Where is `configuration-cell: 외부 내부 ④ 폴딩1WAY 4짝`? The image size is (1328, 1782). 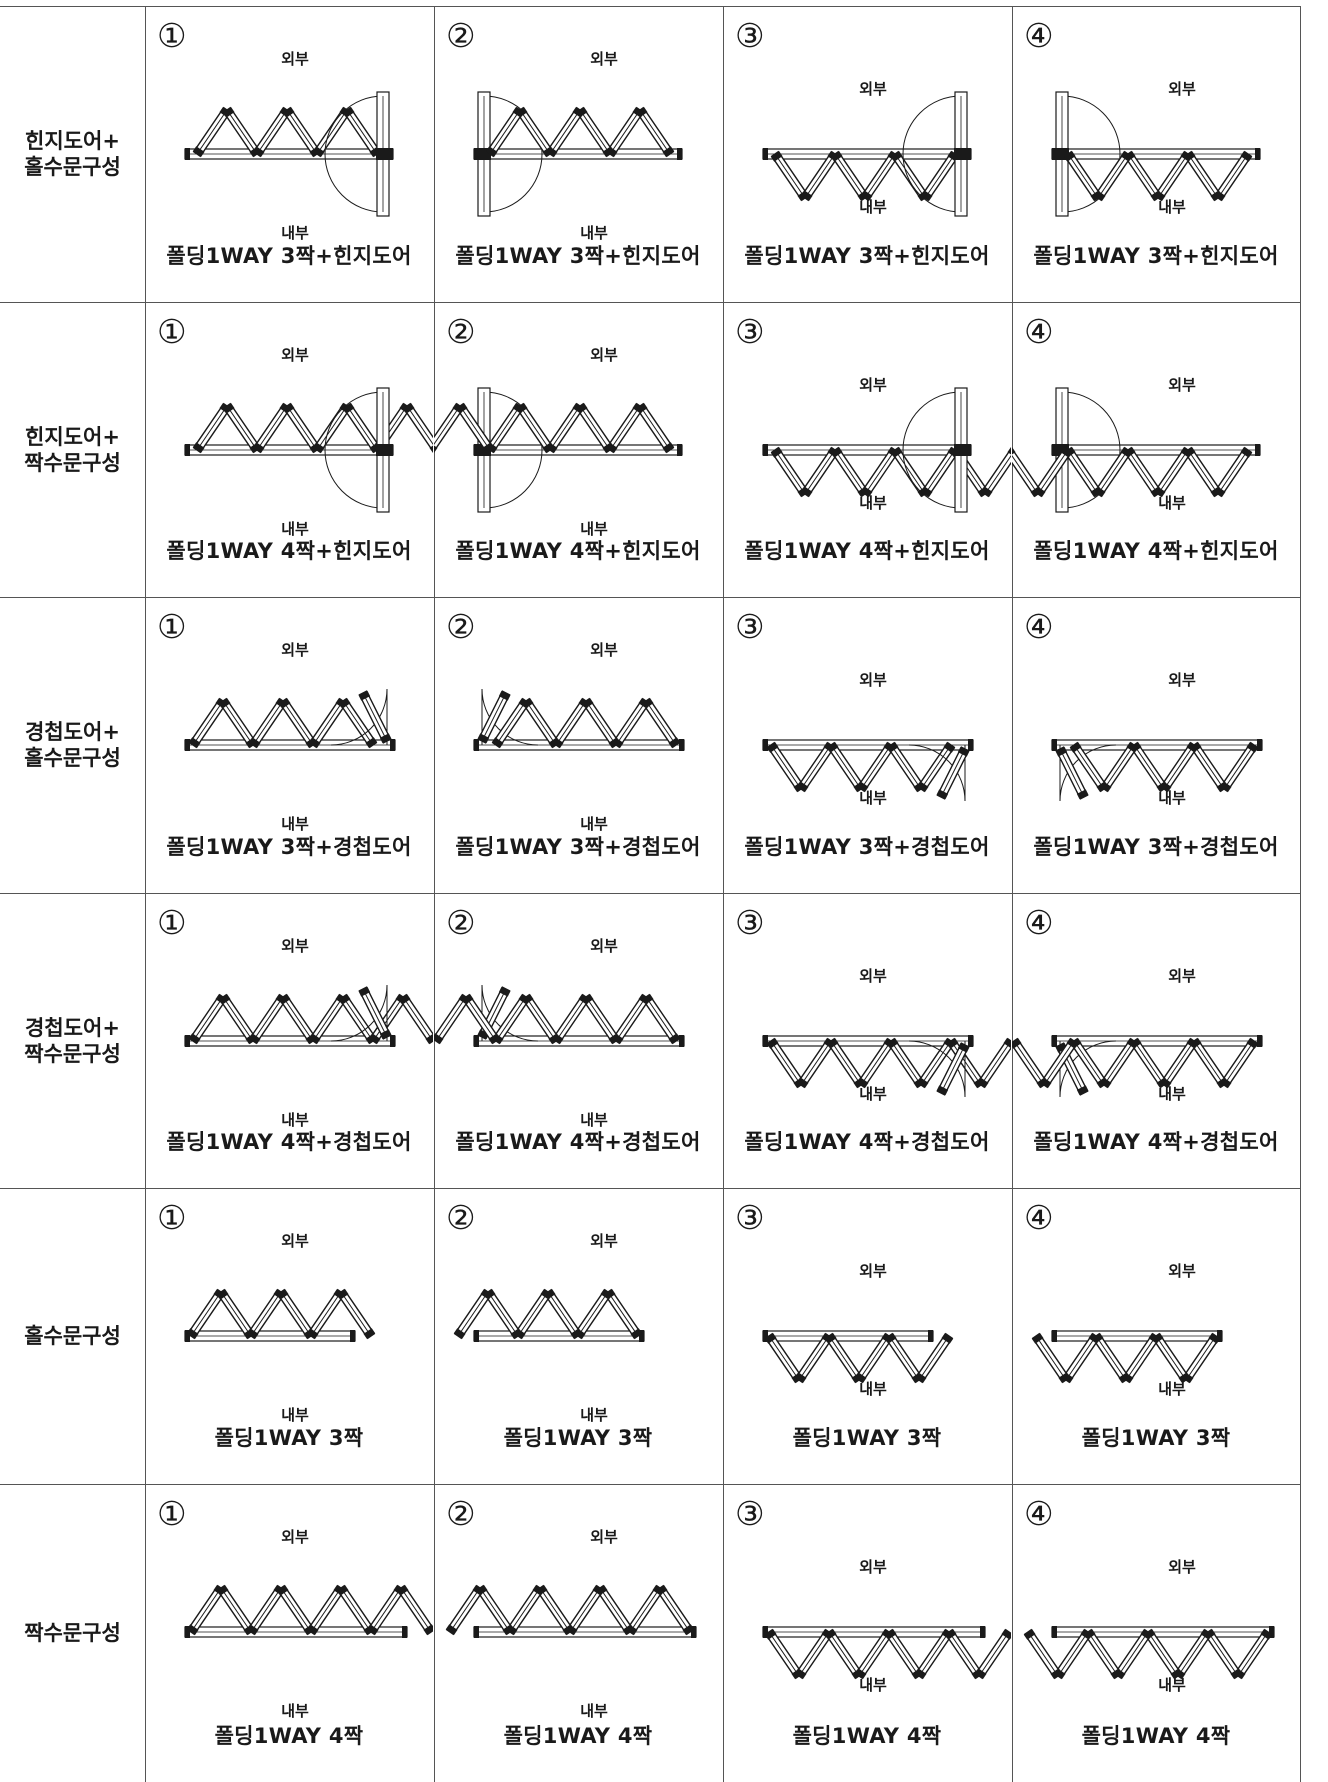
configuration-cell: 외부 내부 ④ 폴딩1WAY 4짝 is located at coordinates (1156, 1633).